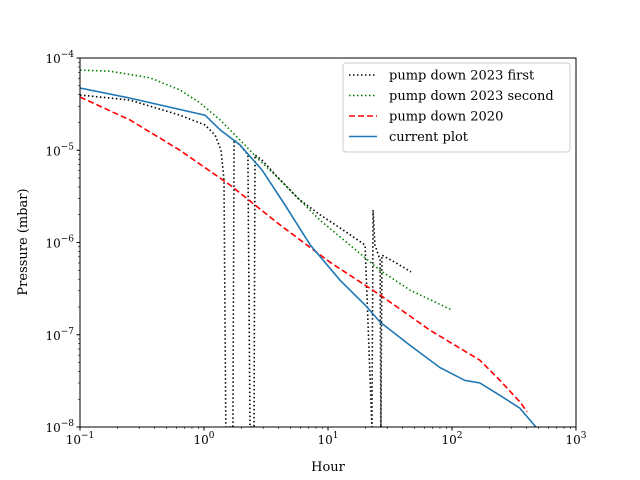  Describe the element at coordinates (471, 96) in the screenshot. I see `legend-label-1: pump down 2023 second` at that location.